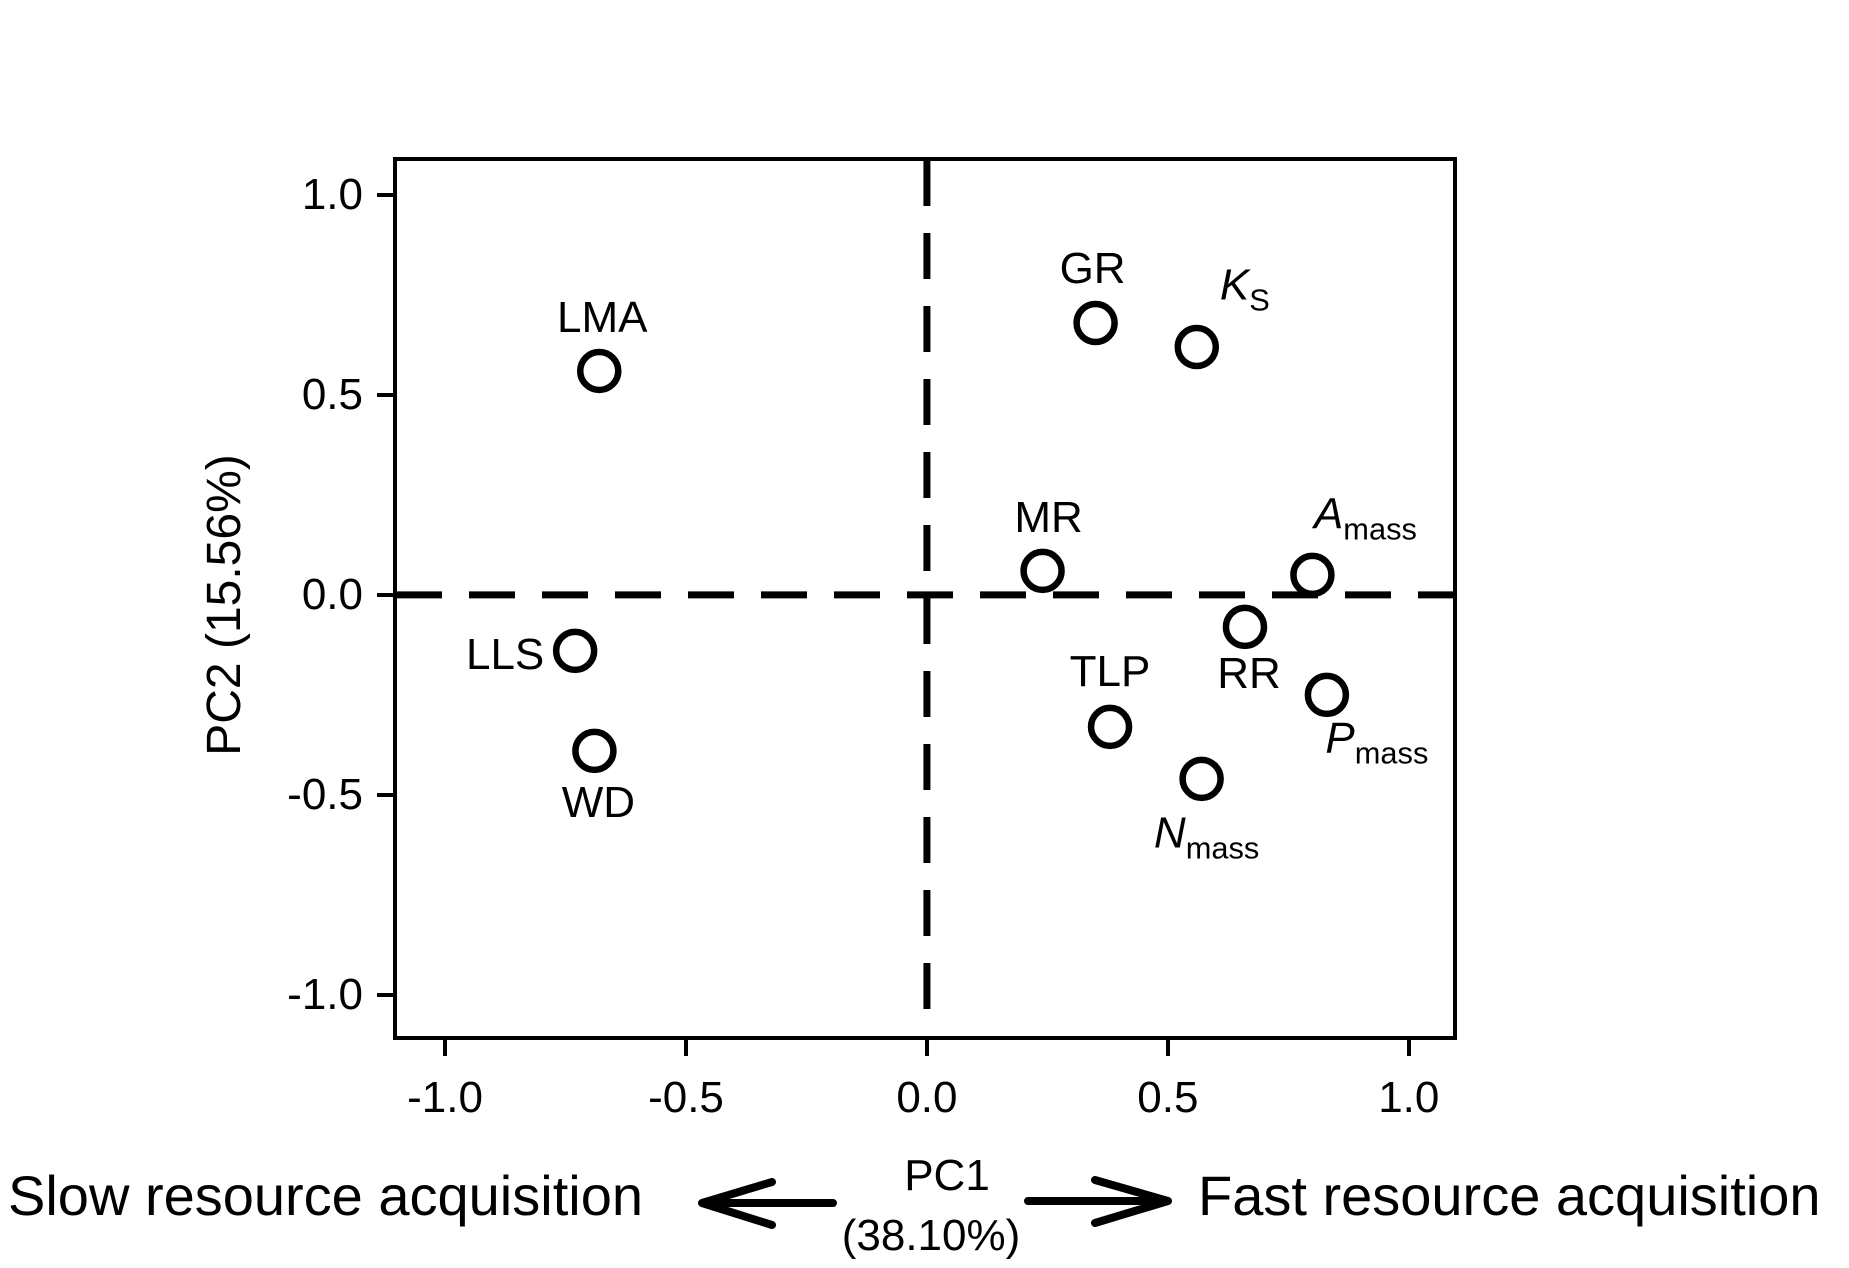 This screenshot has width=1849, height=1268. I want to click on point-marker-LMA, so click(599, 371).